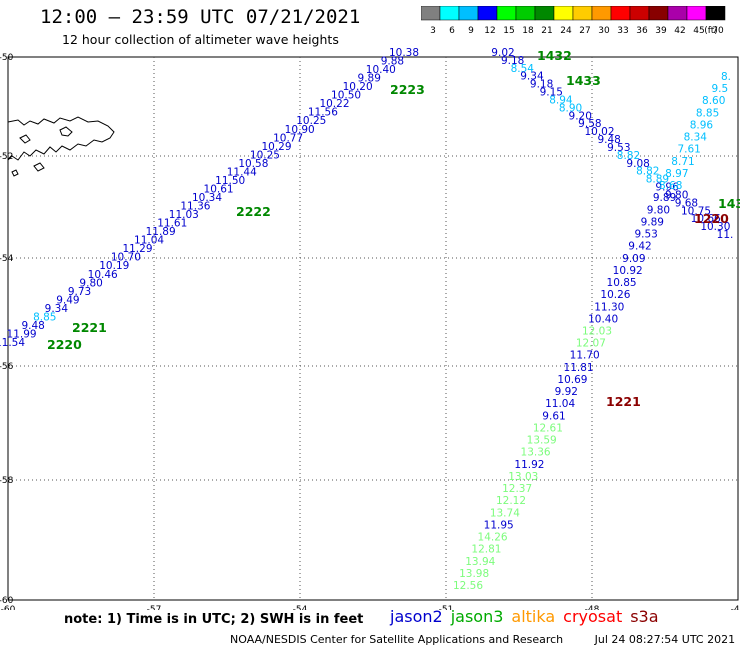  I want to click on swh-value: 10.61, so click(219, 189).